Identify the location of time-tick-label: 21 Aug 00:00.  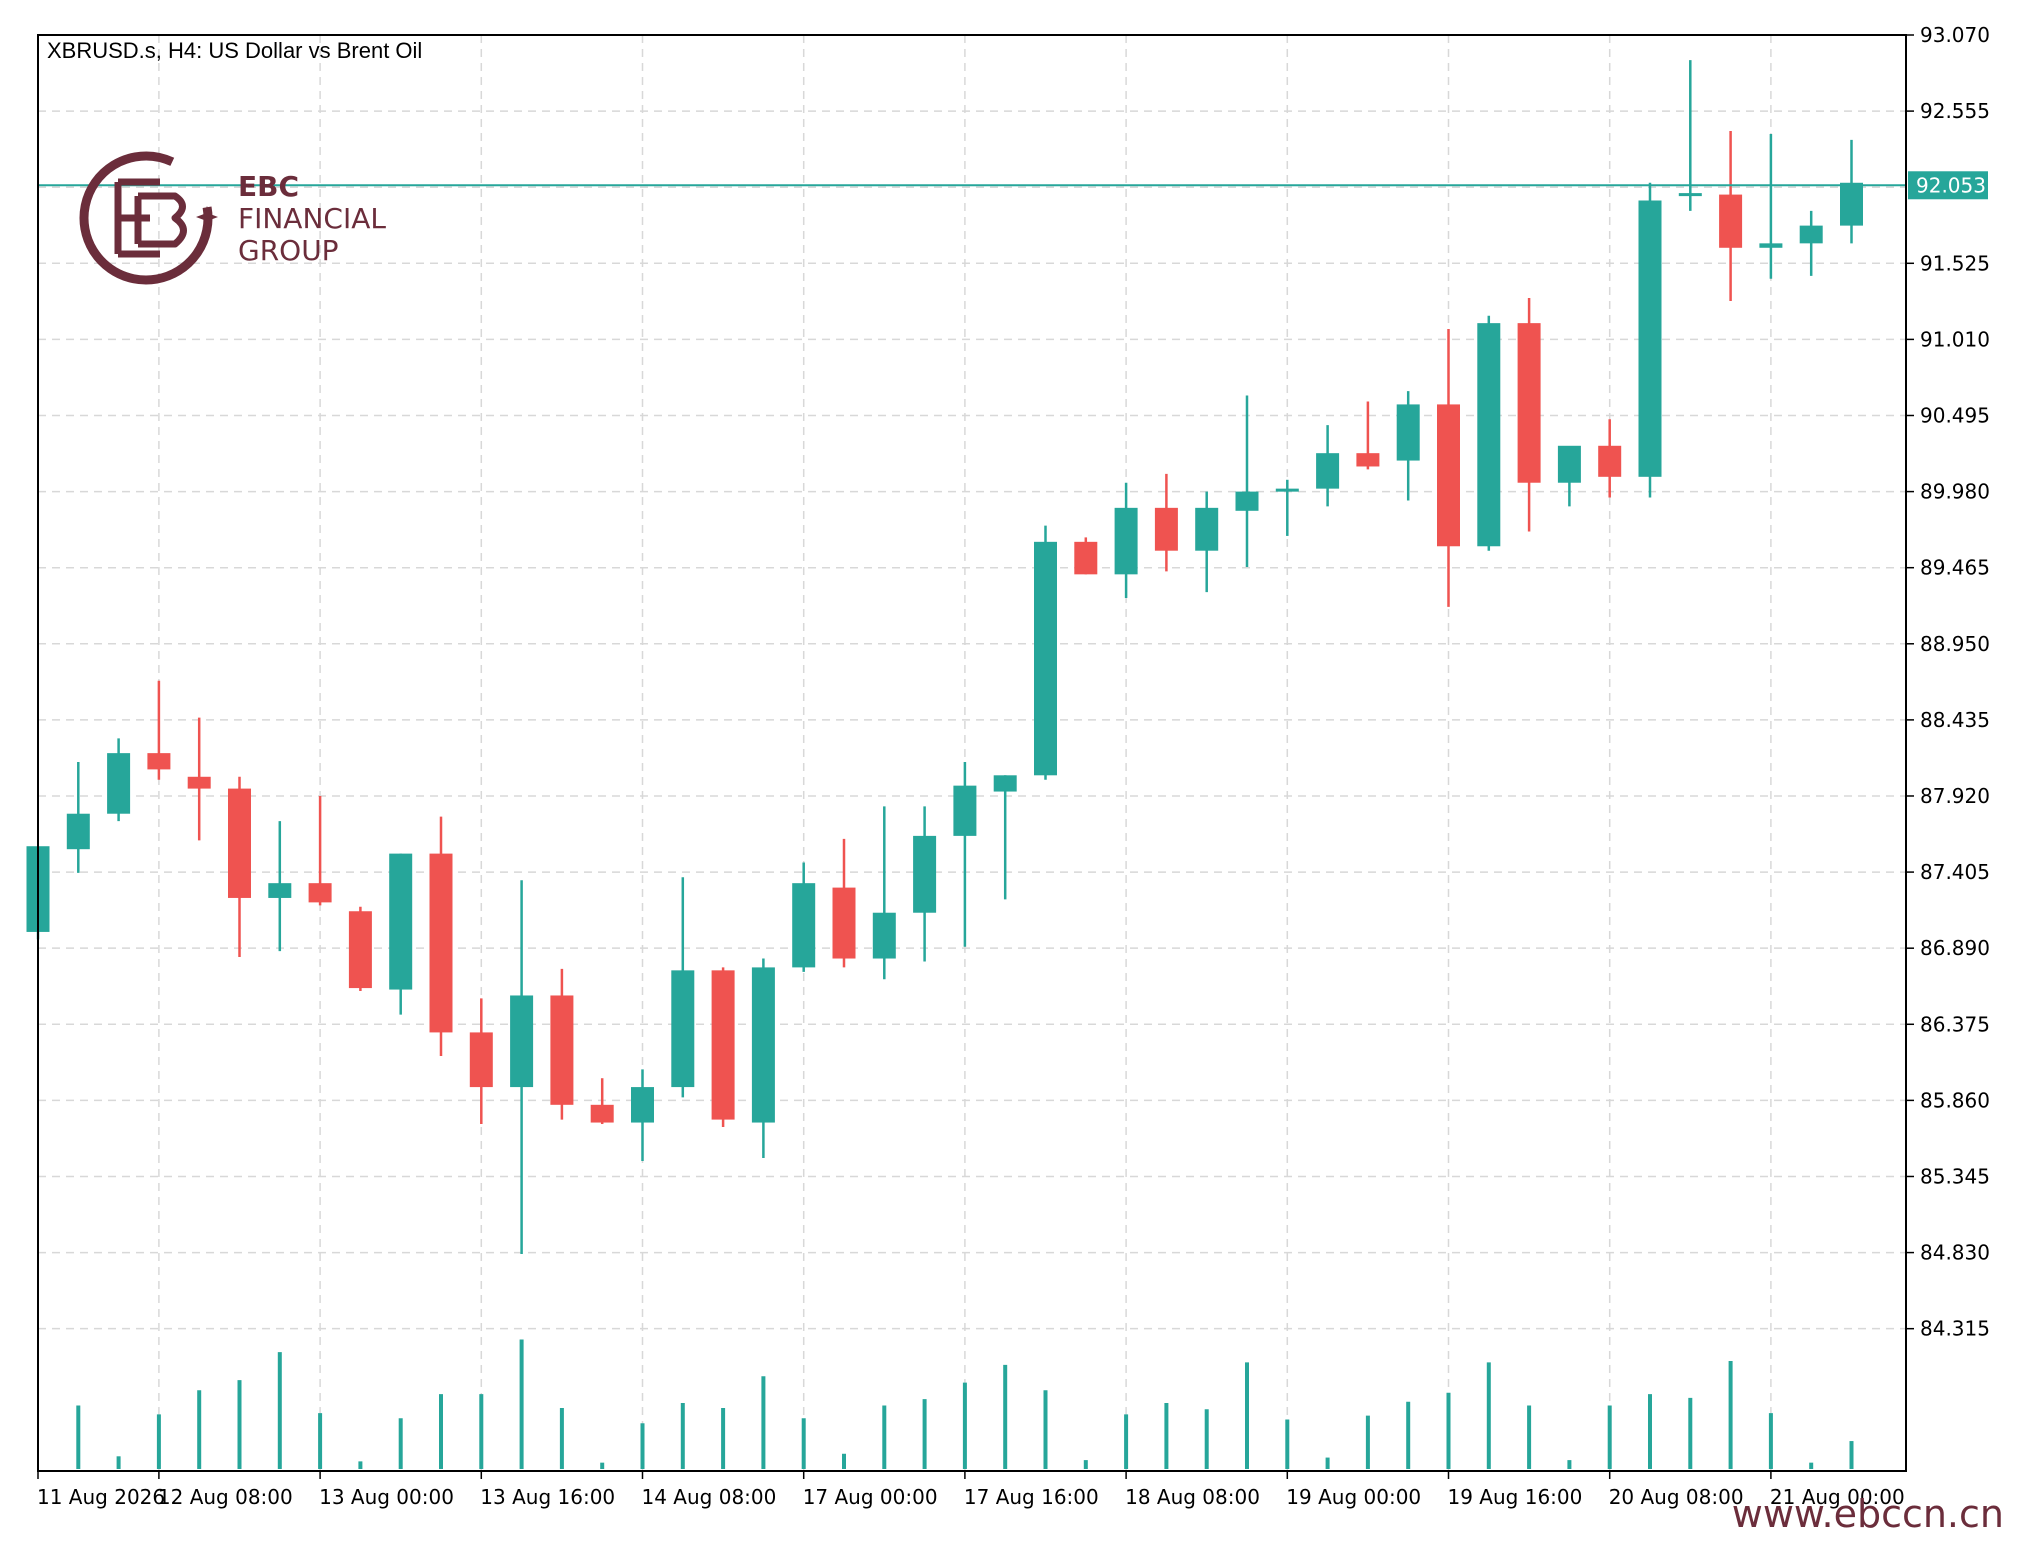
(1837, 1497).